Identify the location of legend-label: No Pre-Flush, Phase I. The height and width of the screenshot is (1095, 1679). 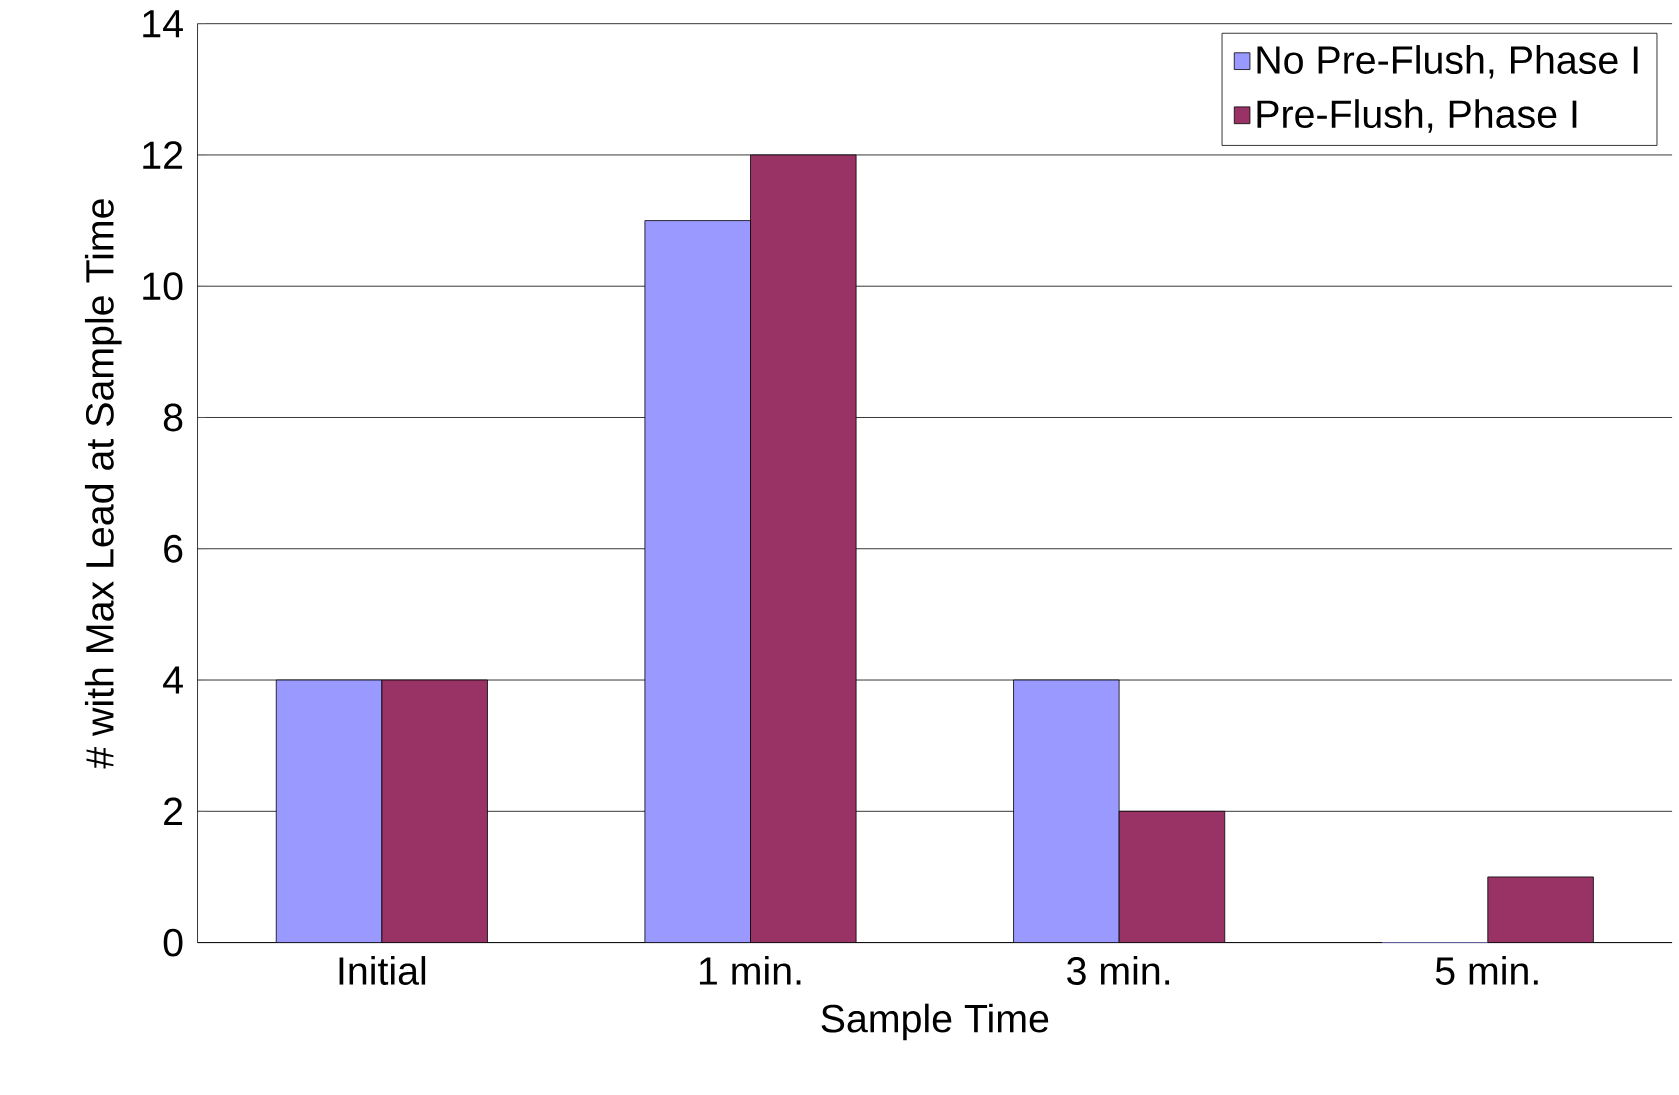
(1447, 62).